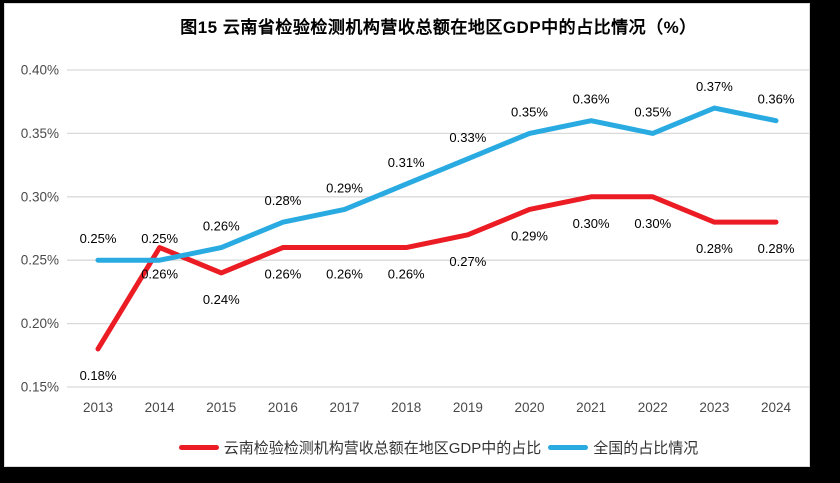 The image size is (840, 483). Describe the element at coordinates (283, 407) in the screenshot. I see `x-axis-label: 2016` at that location.